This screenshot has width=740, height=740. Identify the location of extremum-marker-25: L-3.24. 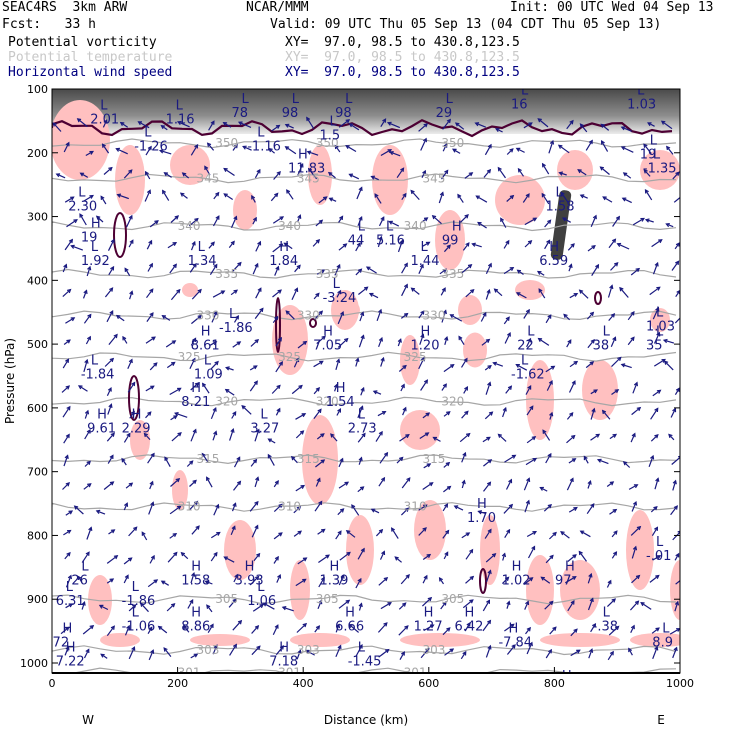
(340, 291).